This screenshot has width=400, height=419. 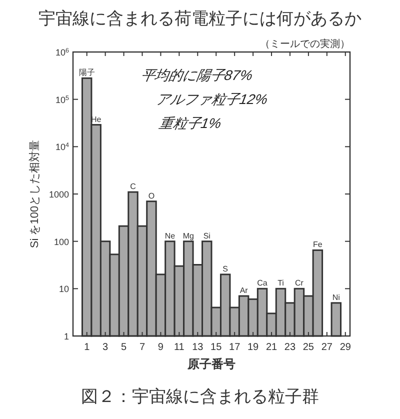 What do you see at coordinates (61, 241) in the screenshot?
I see `y-tick-label: 100` at bounding box center [61, 241].